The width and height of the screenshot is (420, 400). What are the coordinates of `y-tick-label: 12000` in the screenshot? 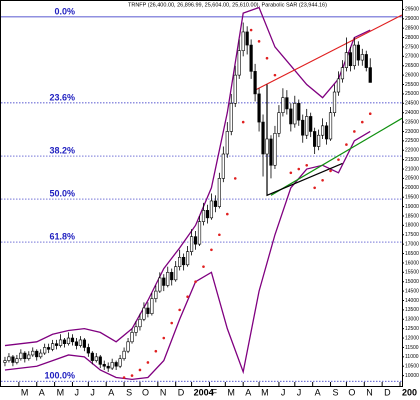 It's located at (412, 338).